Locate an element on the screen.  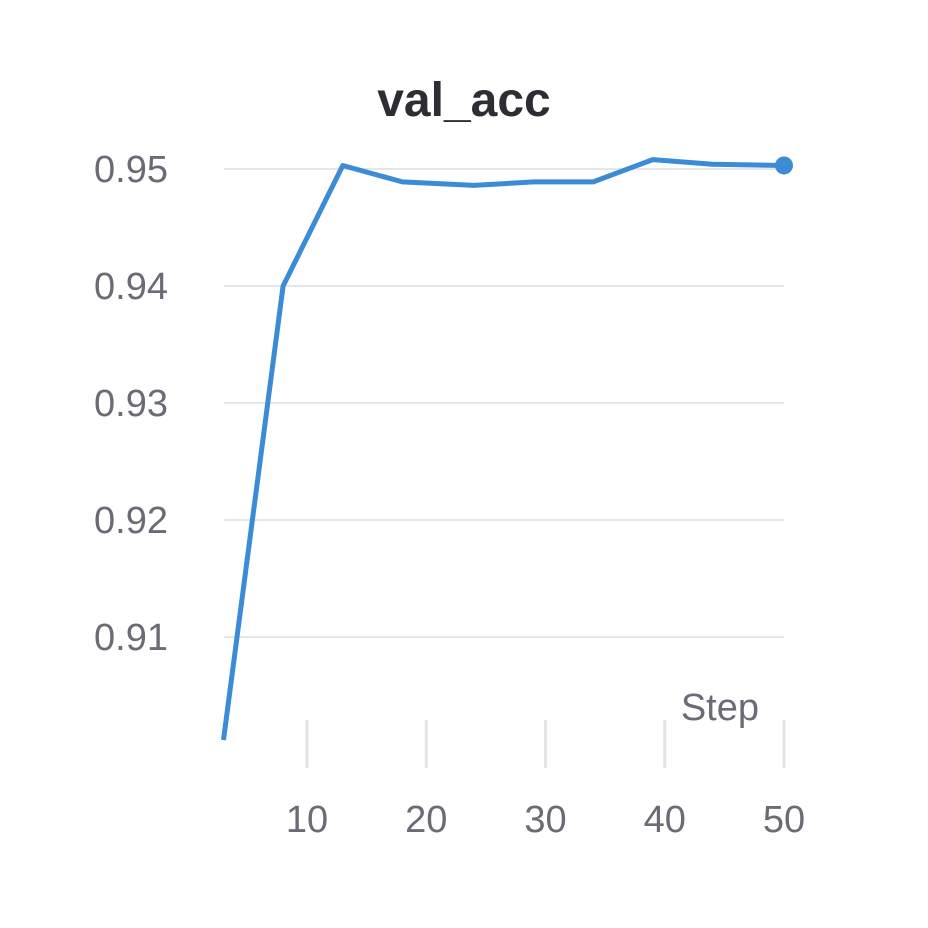
chart-title: val_acc is located at coordinates (464, 100).